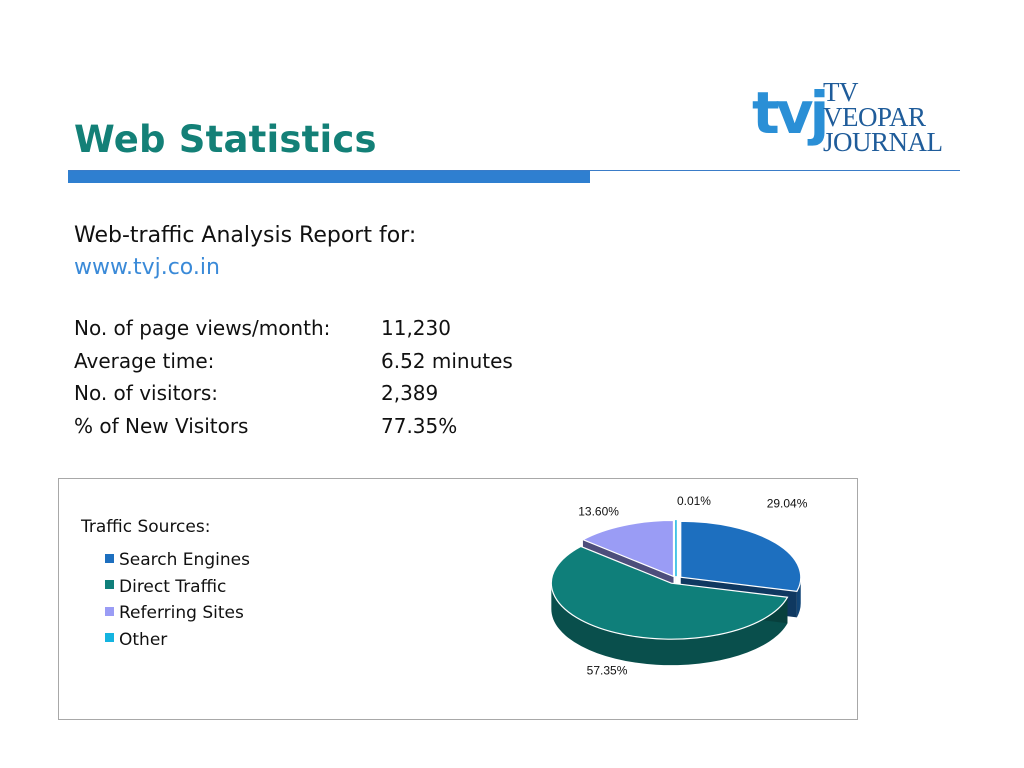 The image size is (1024, 768). Describe the element at coordinates (146, 393) in the screenshot. I see `stat-label: No. of visitors:` at that location.